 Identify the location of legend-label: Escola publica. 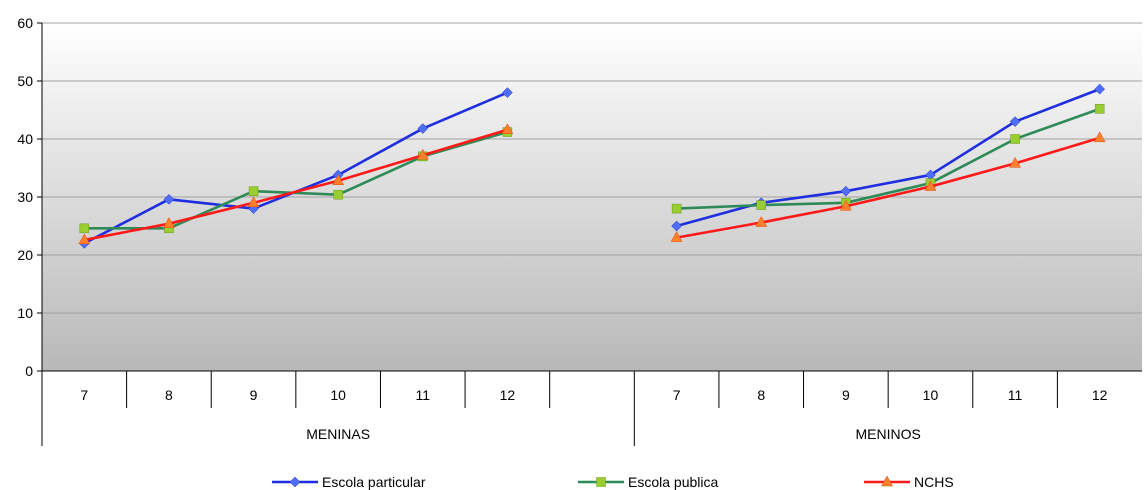
(673, 482).